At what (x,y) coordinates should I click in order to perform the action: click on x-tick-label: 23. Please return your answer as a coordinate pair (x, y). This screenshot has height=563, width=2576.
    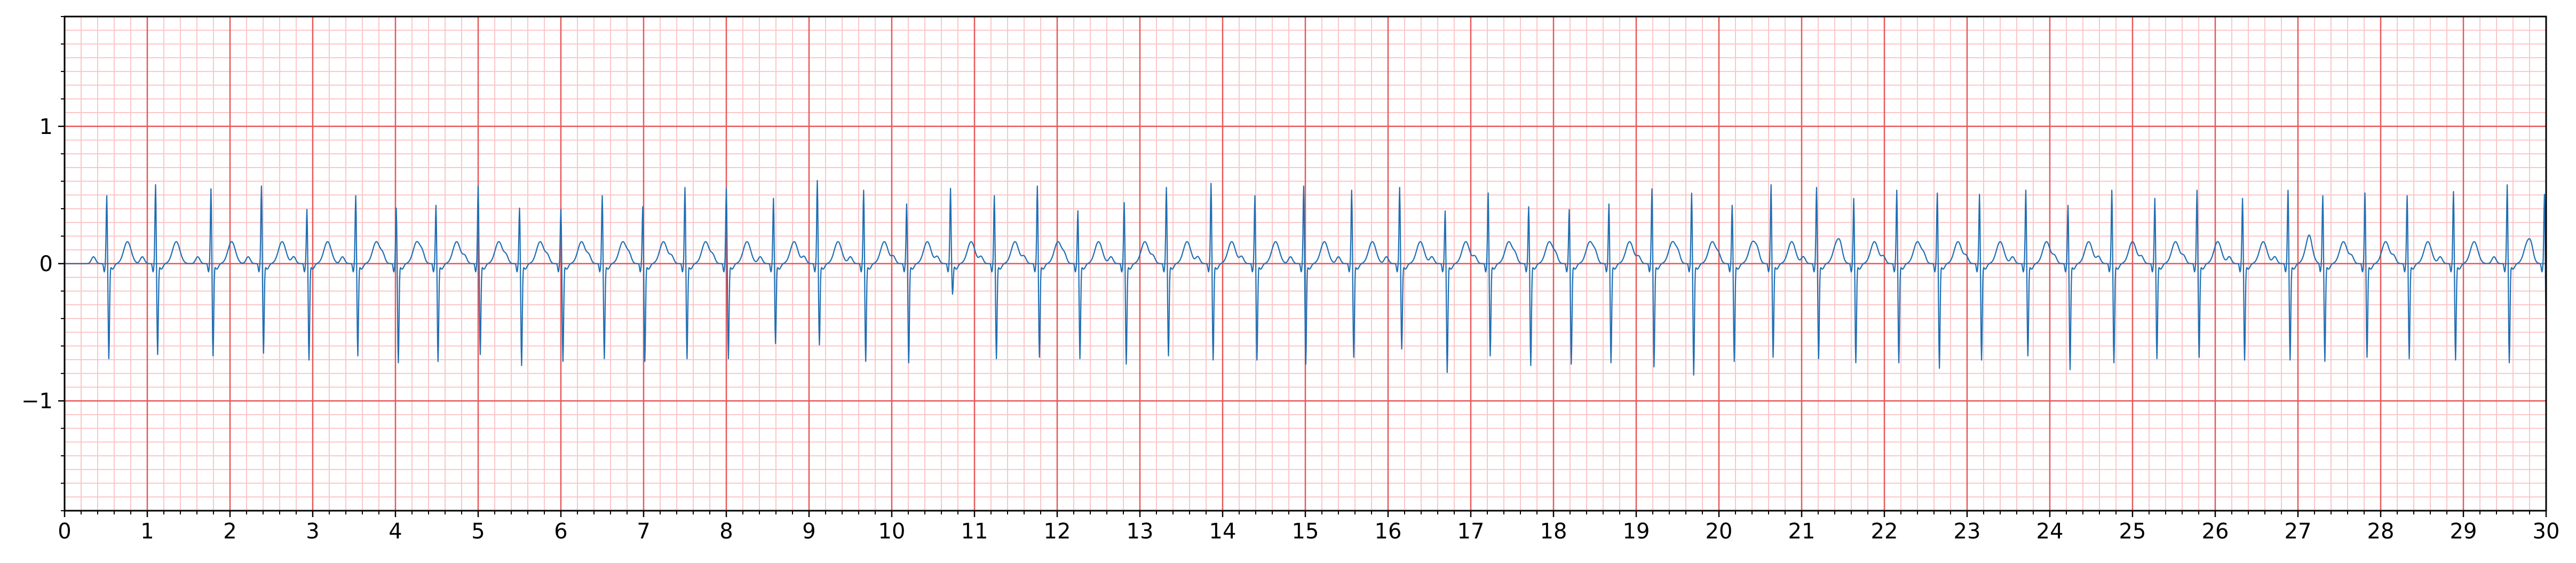
    Looking at the image, I should click on (1967, 531).